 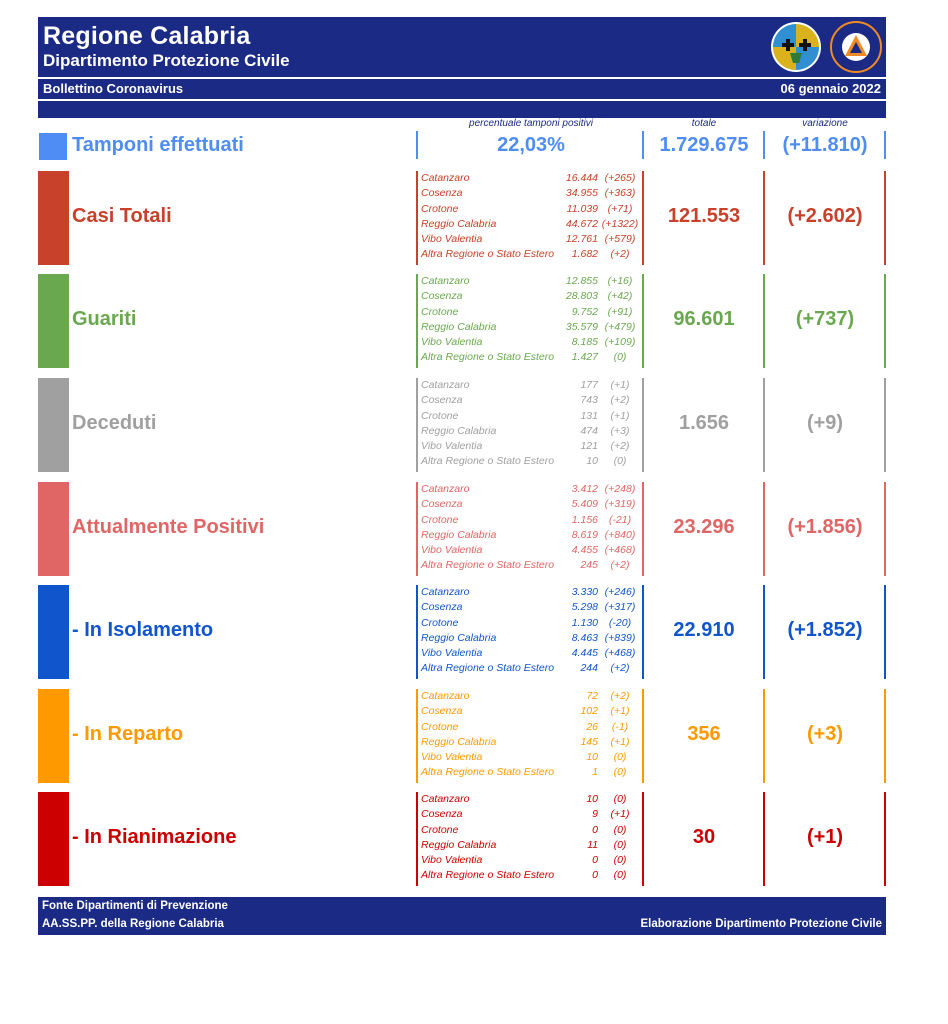 What do you see at coordinates (620, 342) in the screenshot?
I see `province-delta: (+109)` at bounding box center [620, 342].